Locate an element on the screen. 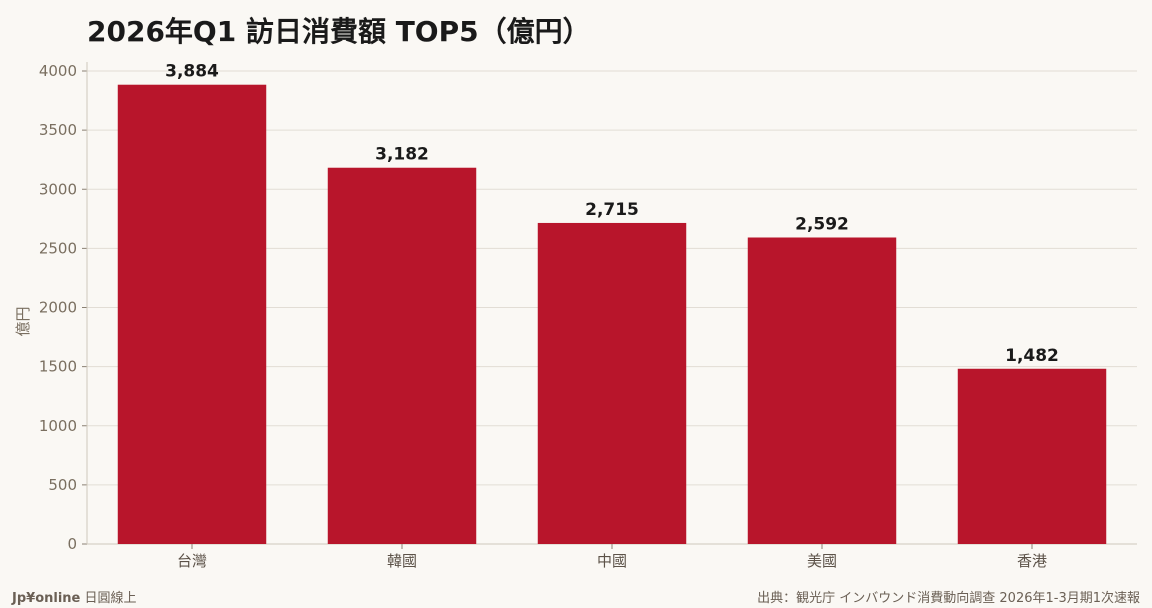 This screenshot has width=1152, height=608. y-tick-label: 2500 is located at coordinates (58, 248).